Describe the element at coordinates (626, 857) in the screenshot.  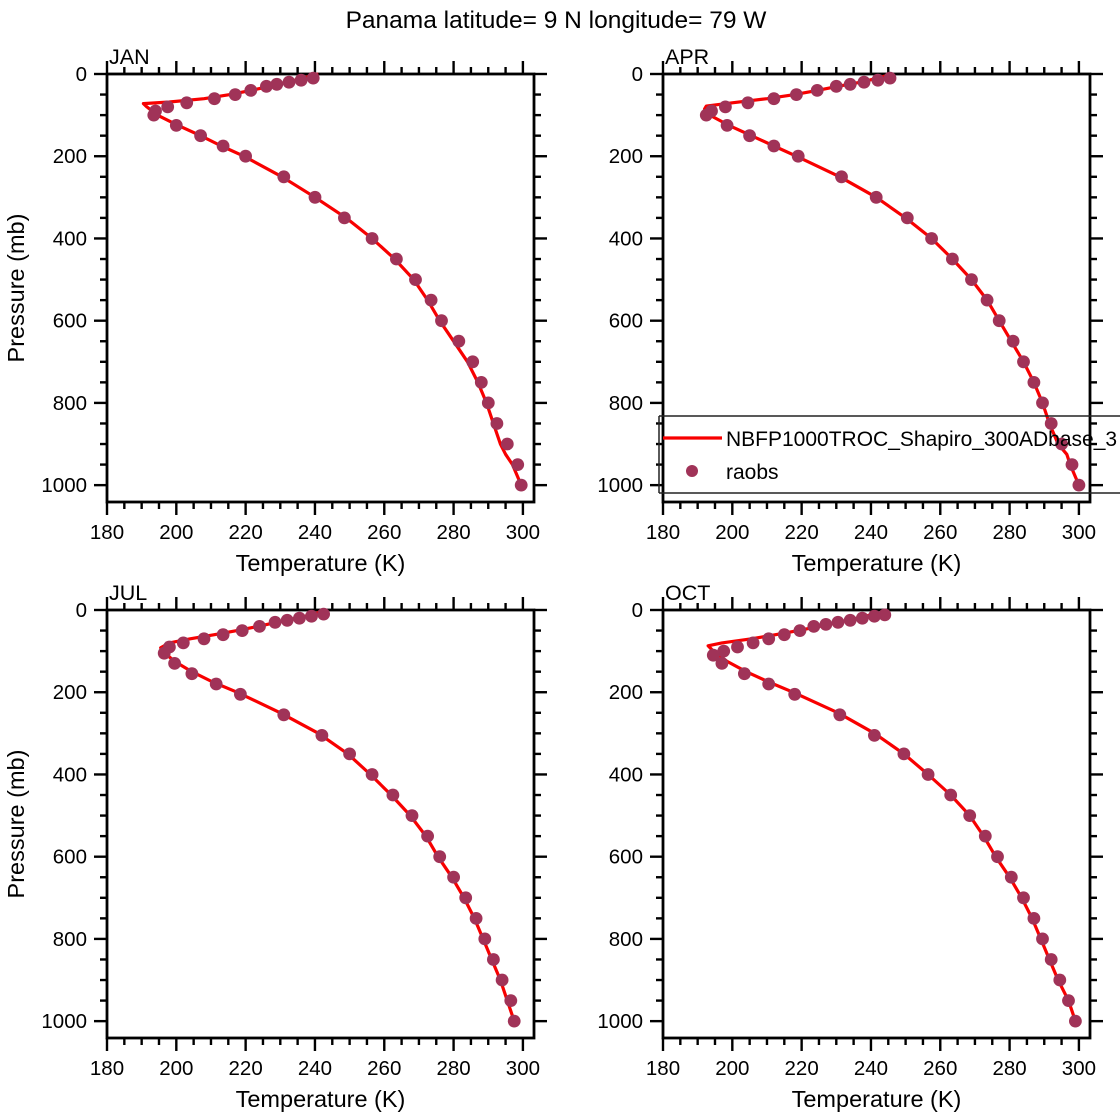
I see `y-tick-label: 600` at that location.